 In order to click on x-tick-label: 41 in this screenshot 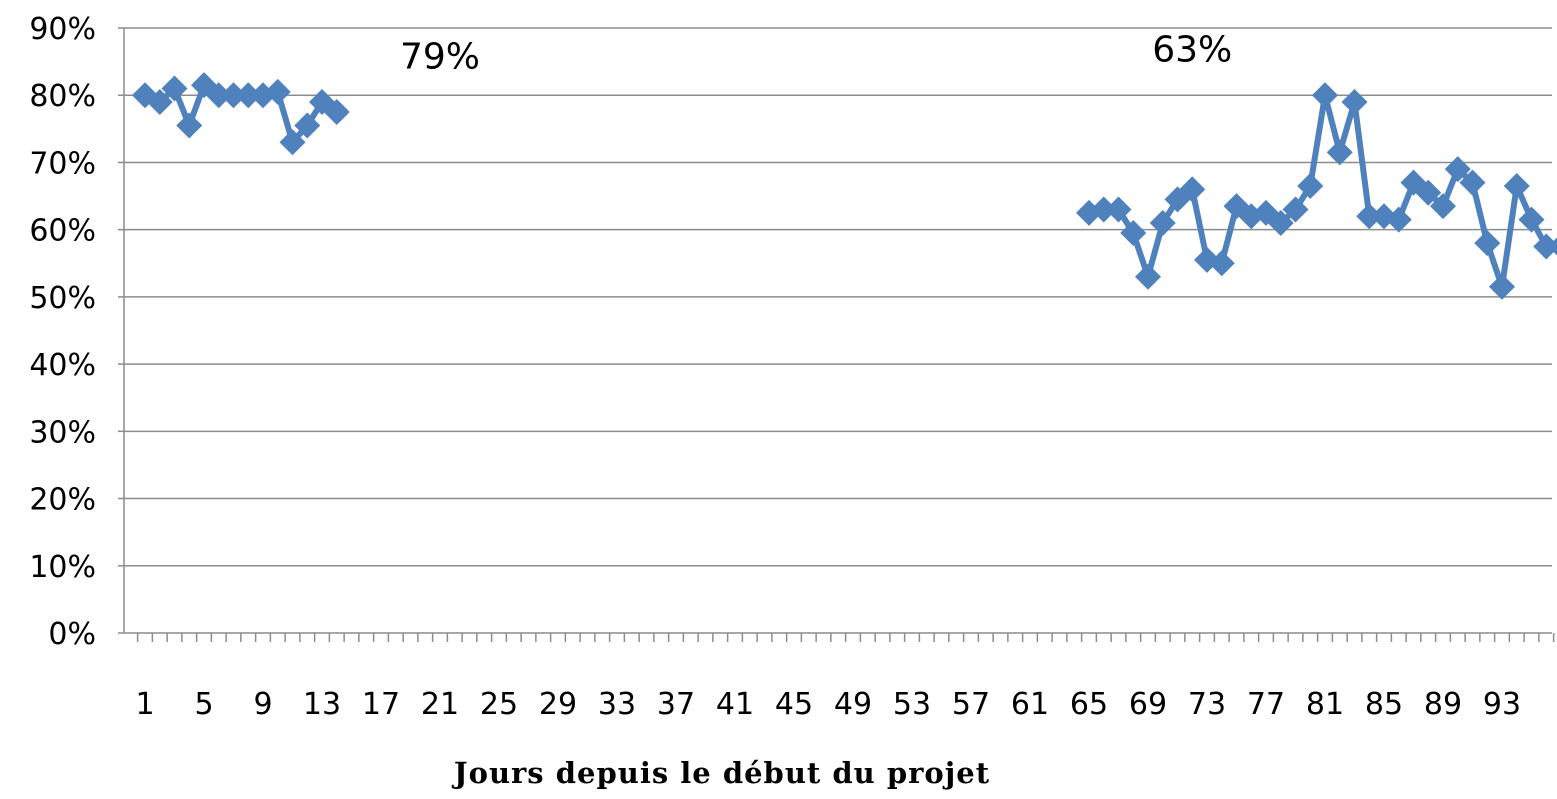, I will do `click(735, 704)`.